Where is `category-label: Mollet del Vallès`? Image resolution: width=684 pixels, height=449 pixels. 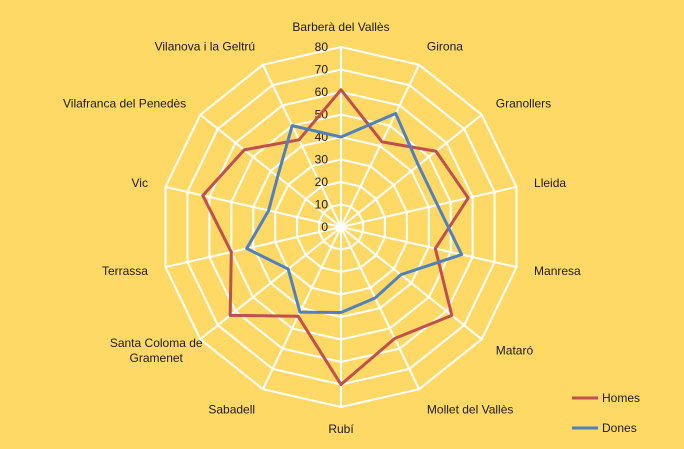
category-label: Mollet del Vallès is located at coordinates (470, 409).